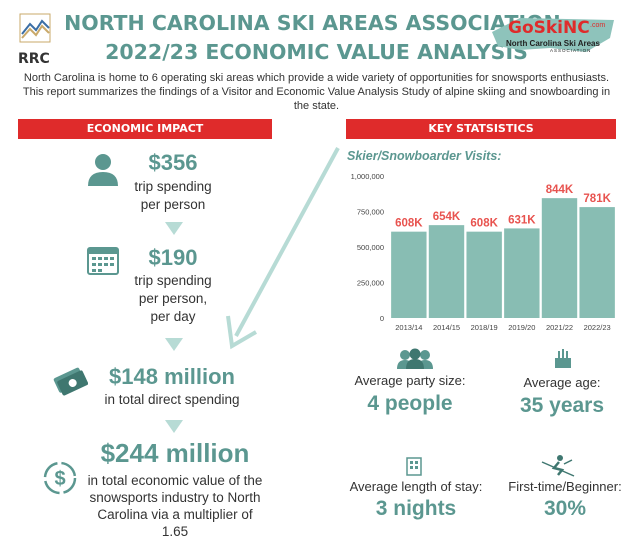 The height and width of the screenshot is (541, 633). What do you see at coordinates (316, 52) in the screenshot?
I see `page-title-line2: 2022/23 ECONOMIC VALUE ANALYSIS` at bounding box center [316, 52].